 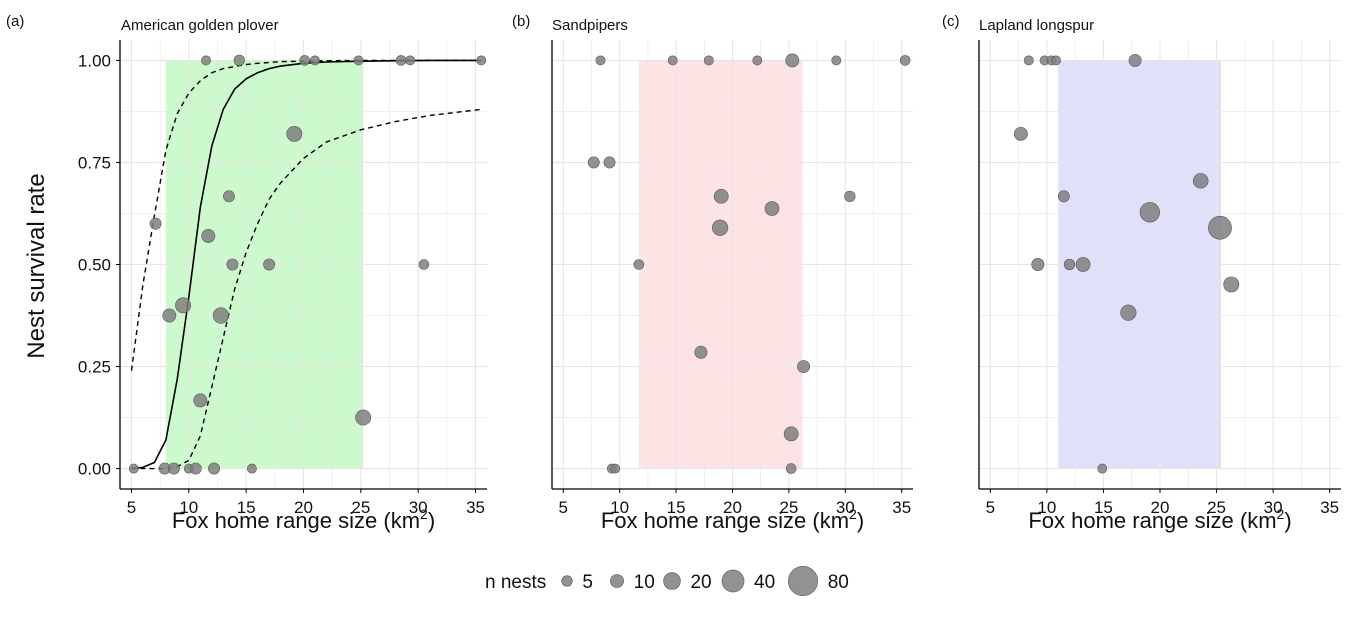 What do you see at coordinates (515, 582) in the screenshot?
I see `legend-title: n nests` at bounding box center [515, 582].